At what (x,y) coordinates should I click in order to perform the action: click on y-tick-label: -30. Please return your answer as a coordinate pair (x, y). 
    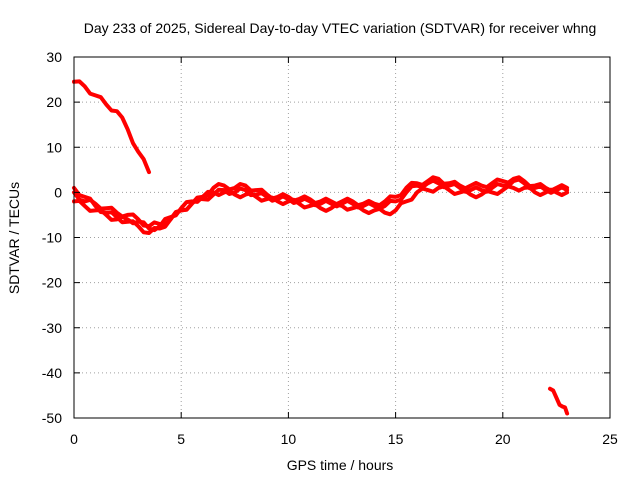
    Looking at the image, I should click on (52, 328).